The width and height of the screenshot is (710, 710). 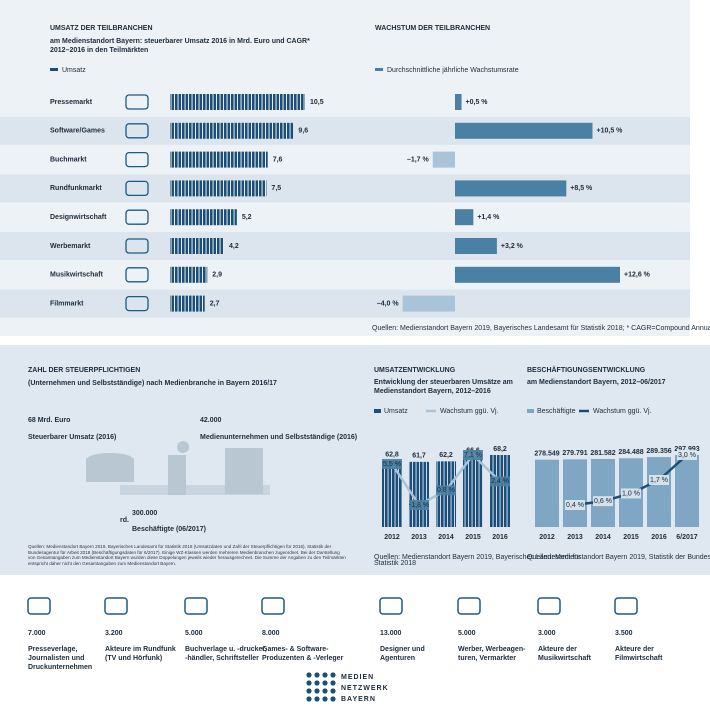 I want to click on category-label: Musikwirtschaft, so click(x=77, y=275).